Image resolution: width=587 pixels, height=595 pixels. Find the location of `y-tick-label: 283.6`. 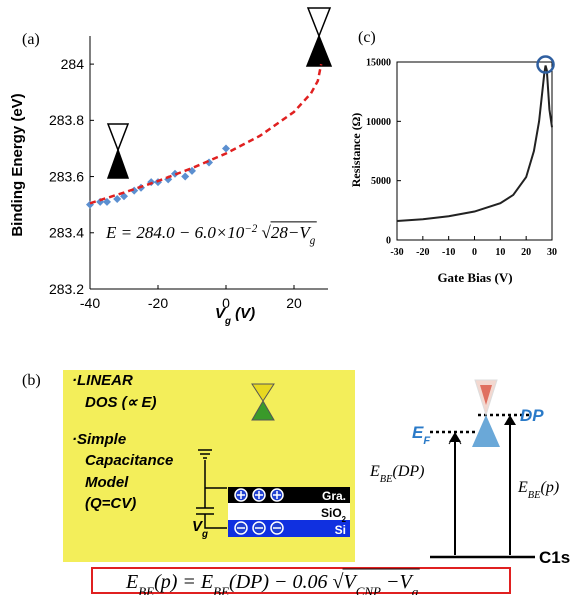

y-tick-label: 283.6 is located at coordinates (66, 176).